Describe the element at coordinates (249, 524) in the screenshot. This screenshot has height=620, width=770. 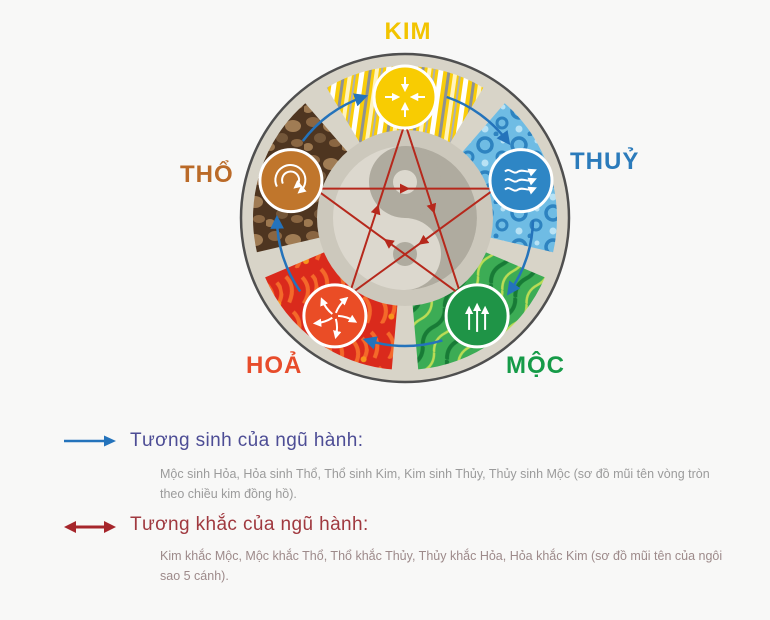
I see `khac-section-title: Tương khắc của ngũ hành:` at that location.